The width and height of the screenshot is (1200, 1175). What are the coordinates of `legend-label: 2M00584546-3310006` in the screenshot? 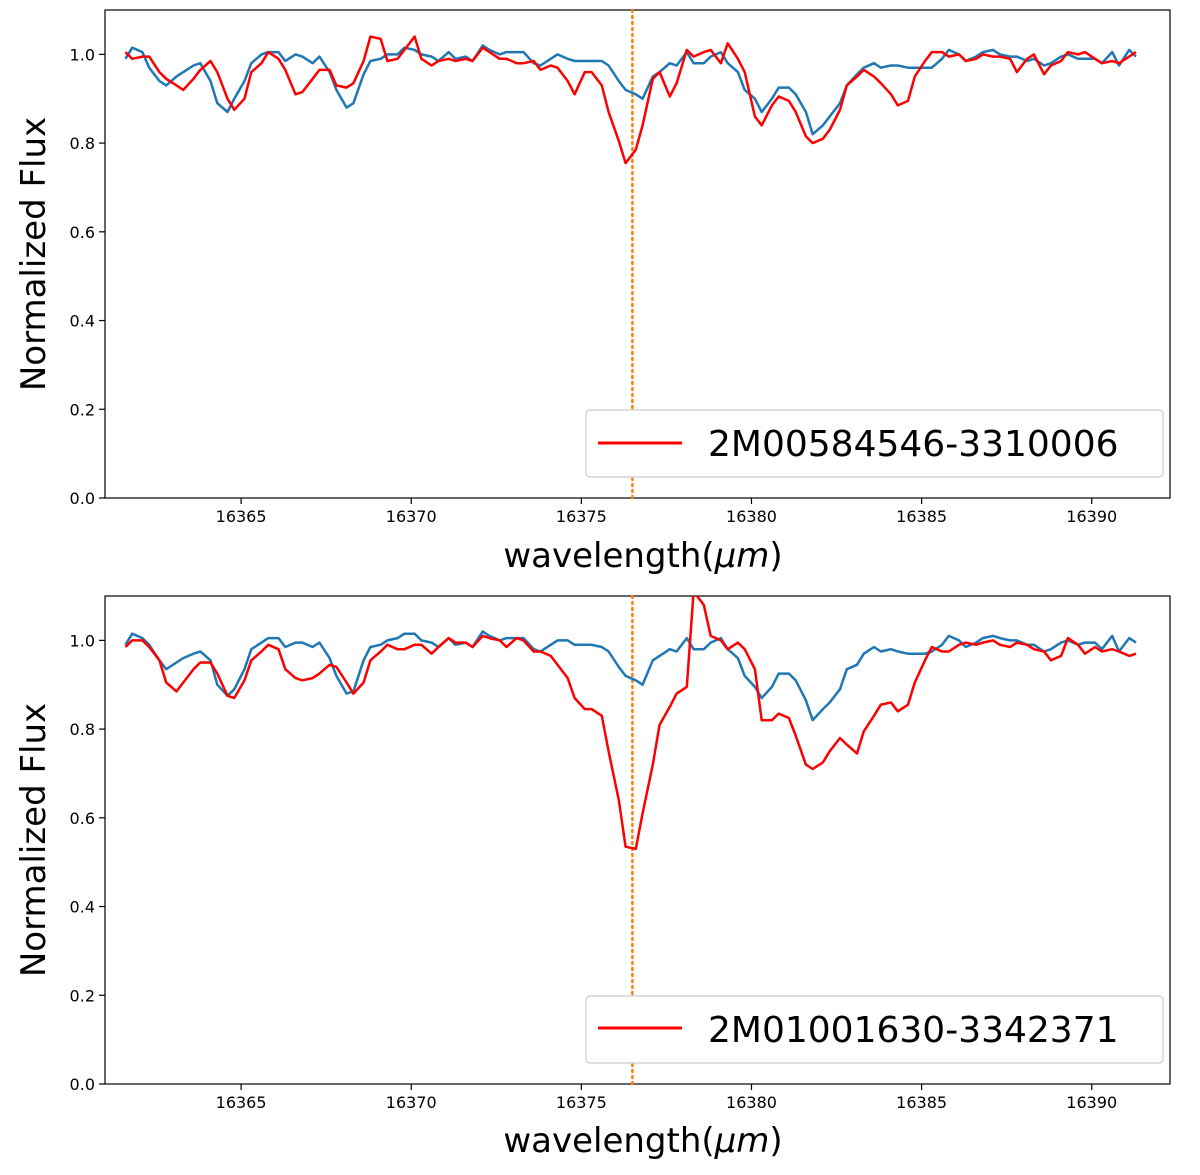 It's located at (913, 444).